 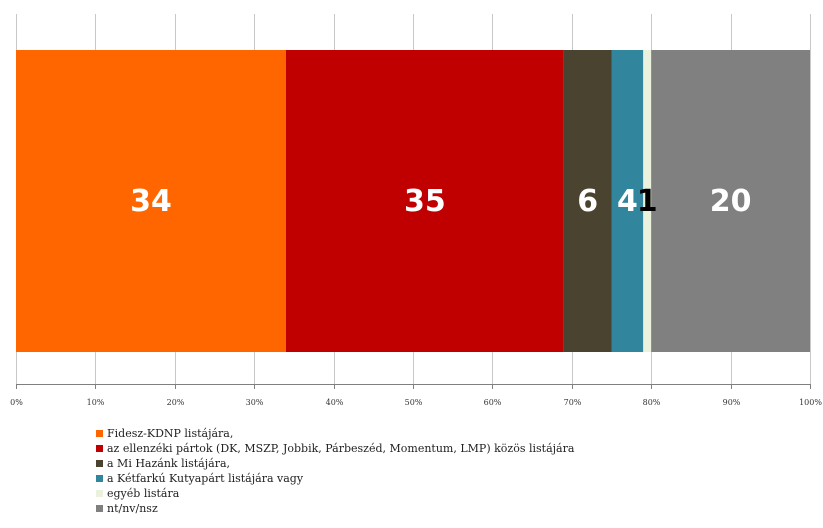 I want to click on segment-value-label: 6, so click(x=587, y=201).